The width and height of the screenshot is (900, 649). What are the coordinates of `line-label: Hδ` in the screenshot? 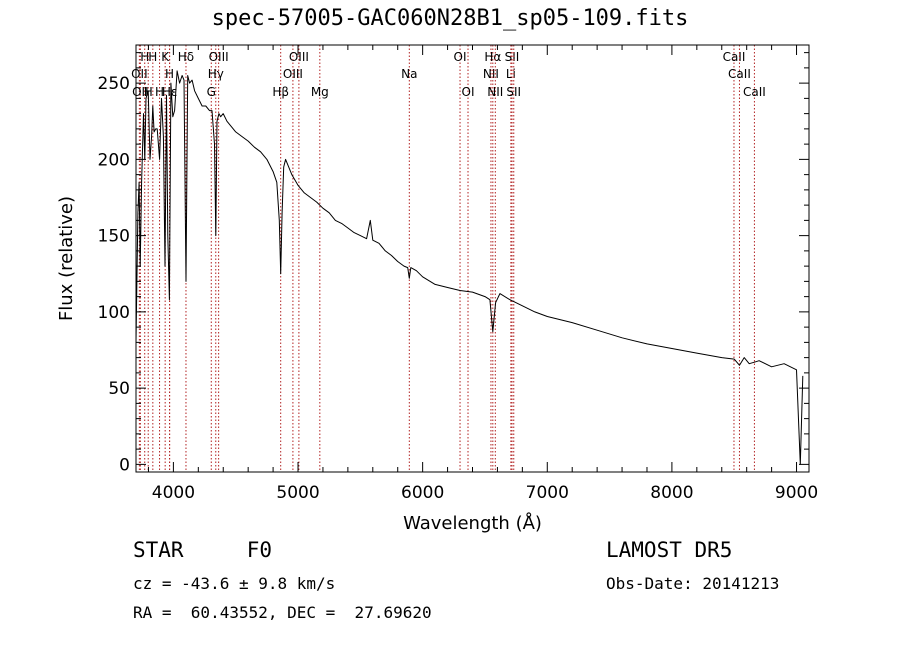 It's located at (186, 57).